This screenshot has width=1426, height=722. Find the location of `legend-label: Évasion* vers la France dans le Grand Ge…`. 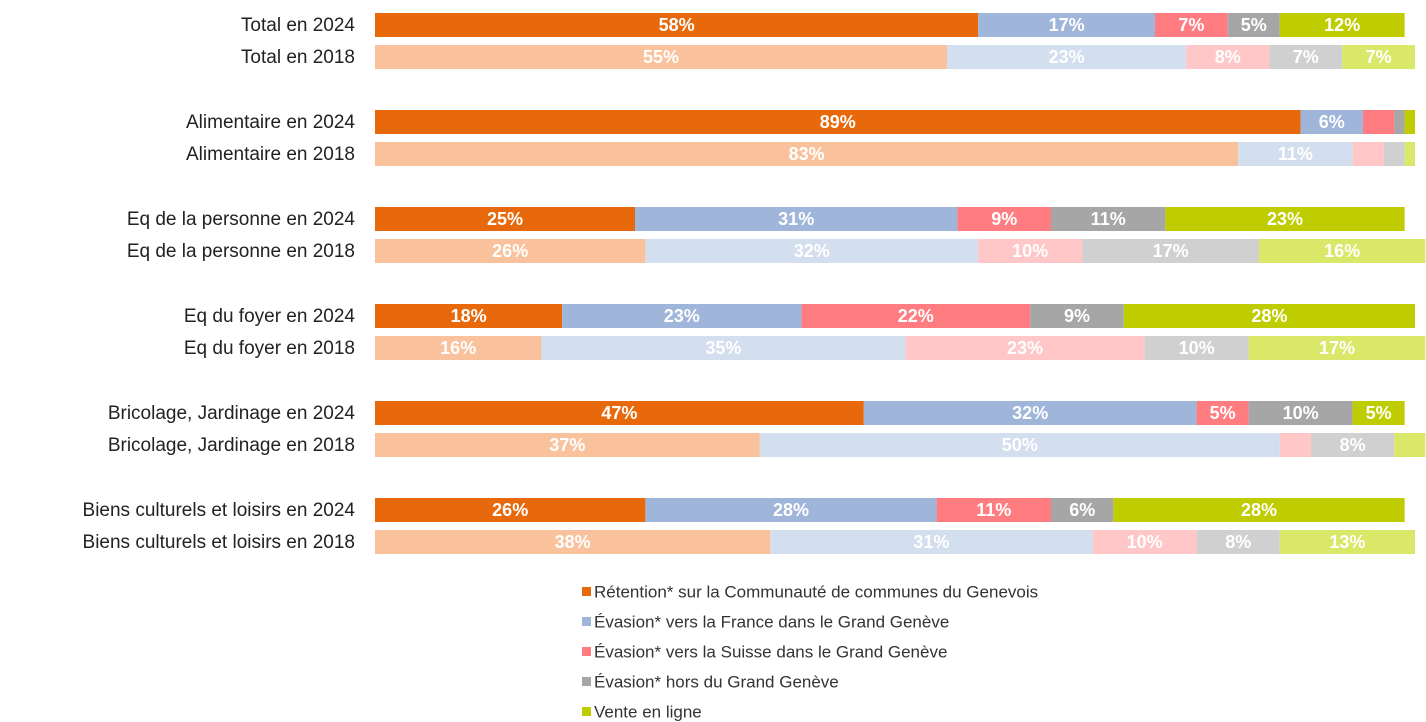

legend-label: Évasion* vers la France dans le Grand Ge… is located at coordinates (771, 621).